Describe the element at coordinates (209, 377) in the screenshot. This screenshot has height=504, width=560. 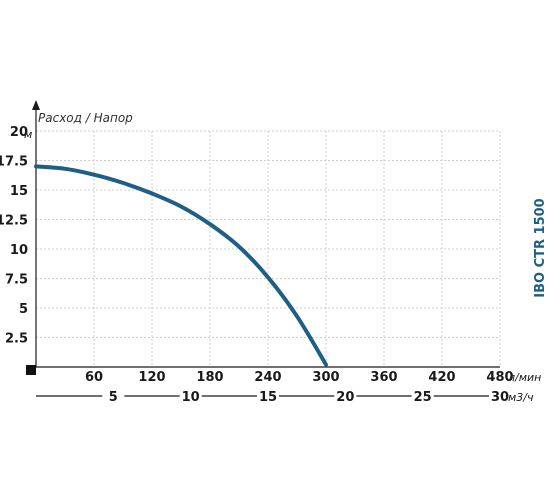
I see `x-tick-label: 180` at that location.